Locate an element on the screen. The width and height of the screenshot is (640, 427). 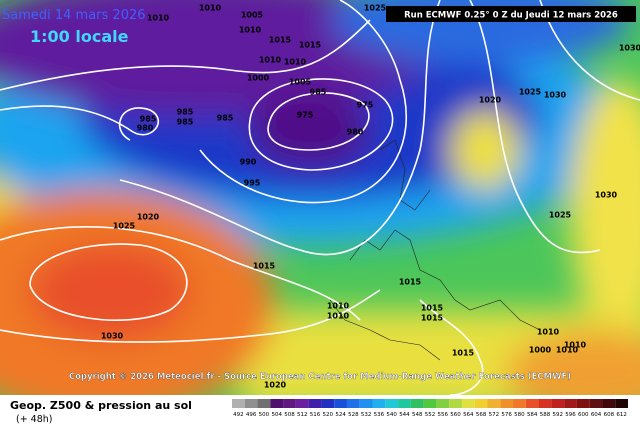
colorbar-label: 516 is located at coordinates (315, 415).